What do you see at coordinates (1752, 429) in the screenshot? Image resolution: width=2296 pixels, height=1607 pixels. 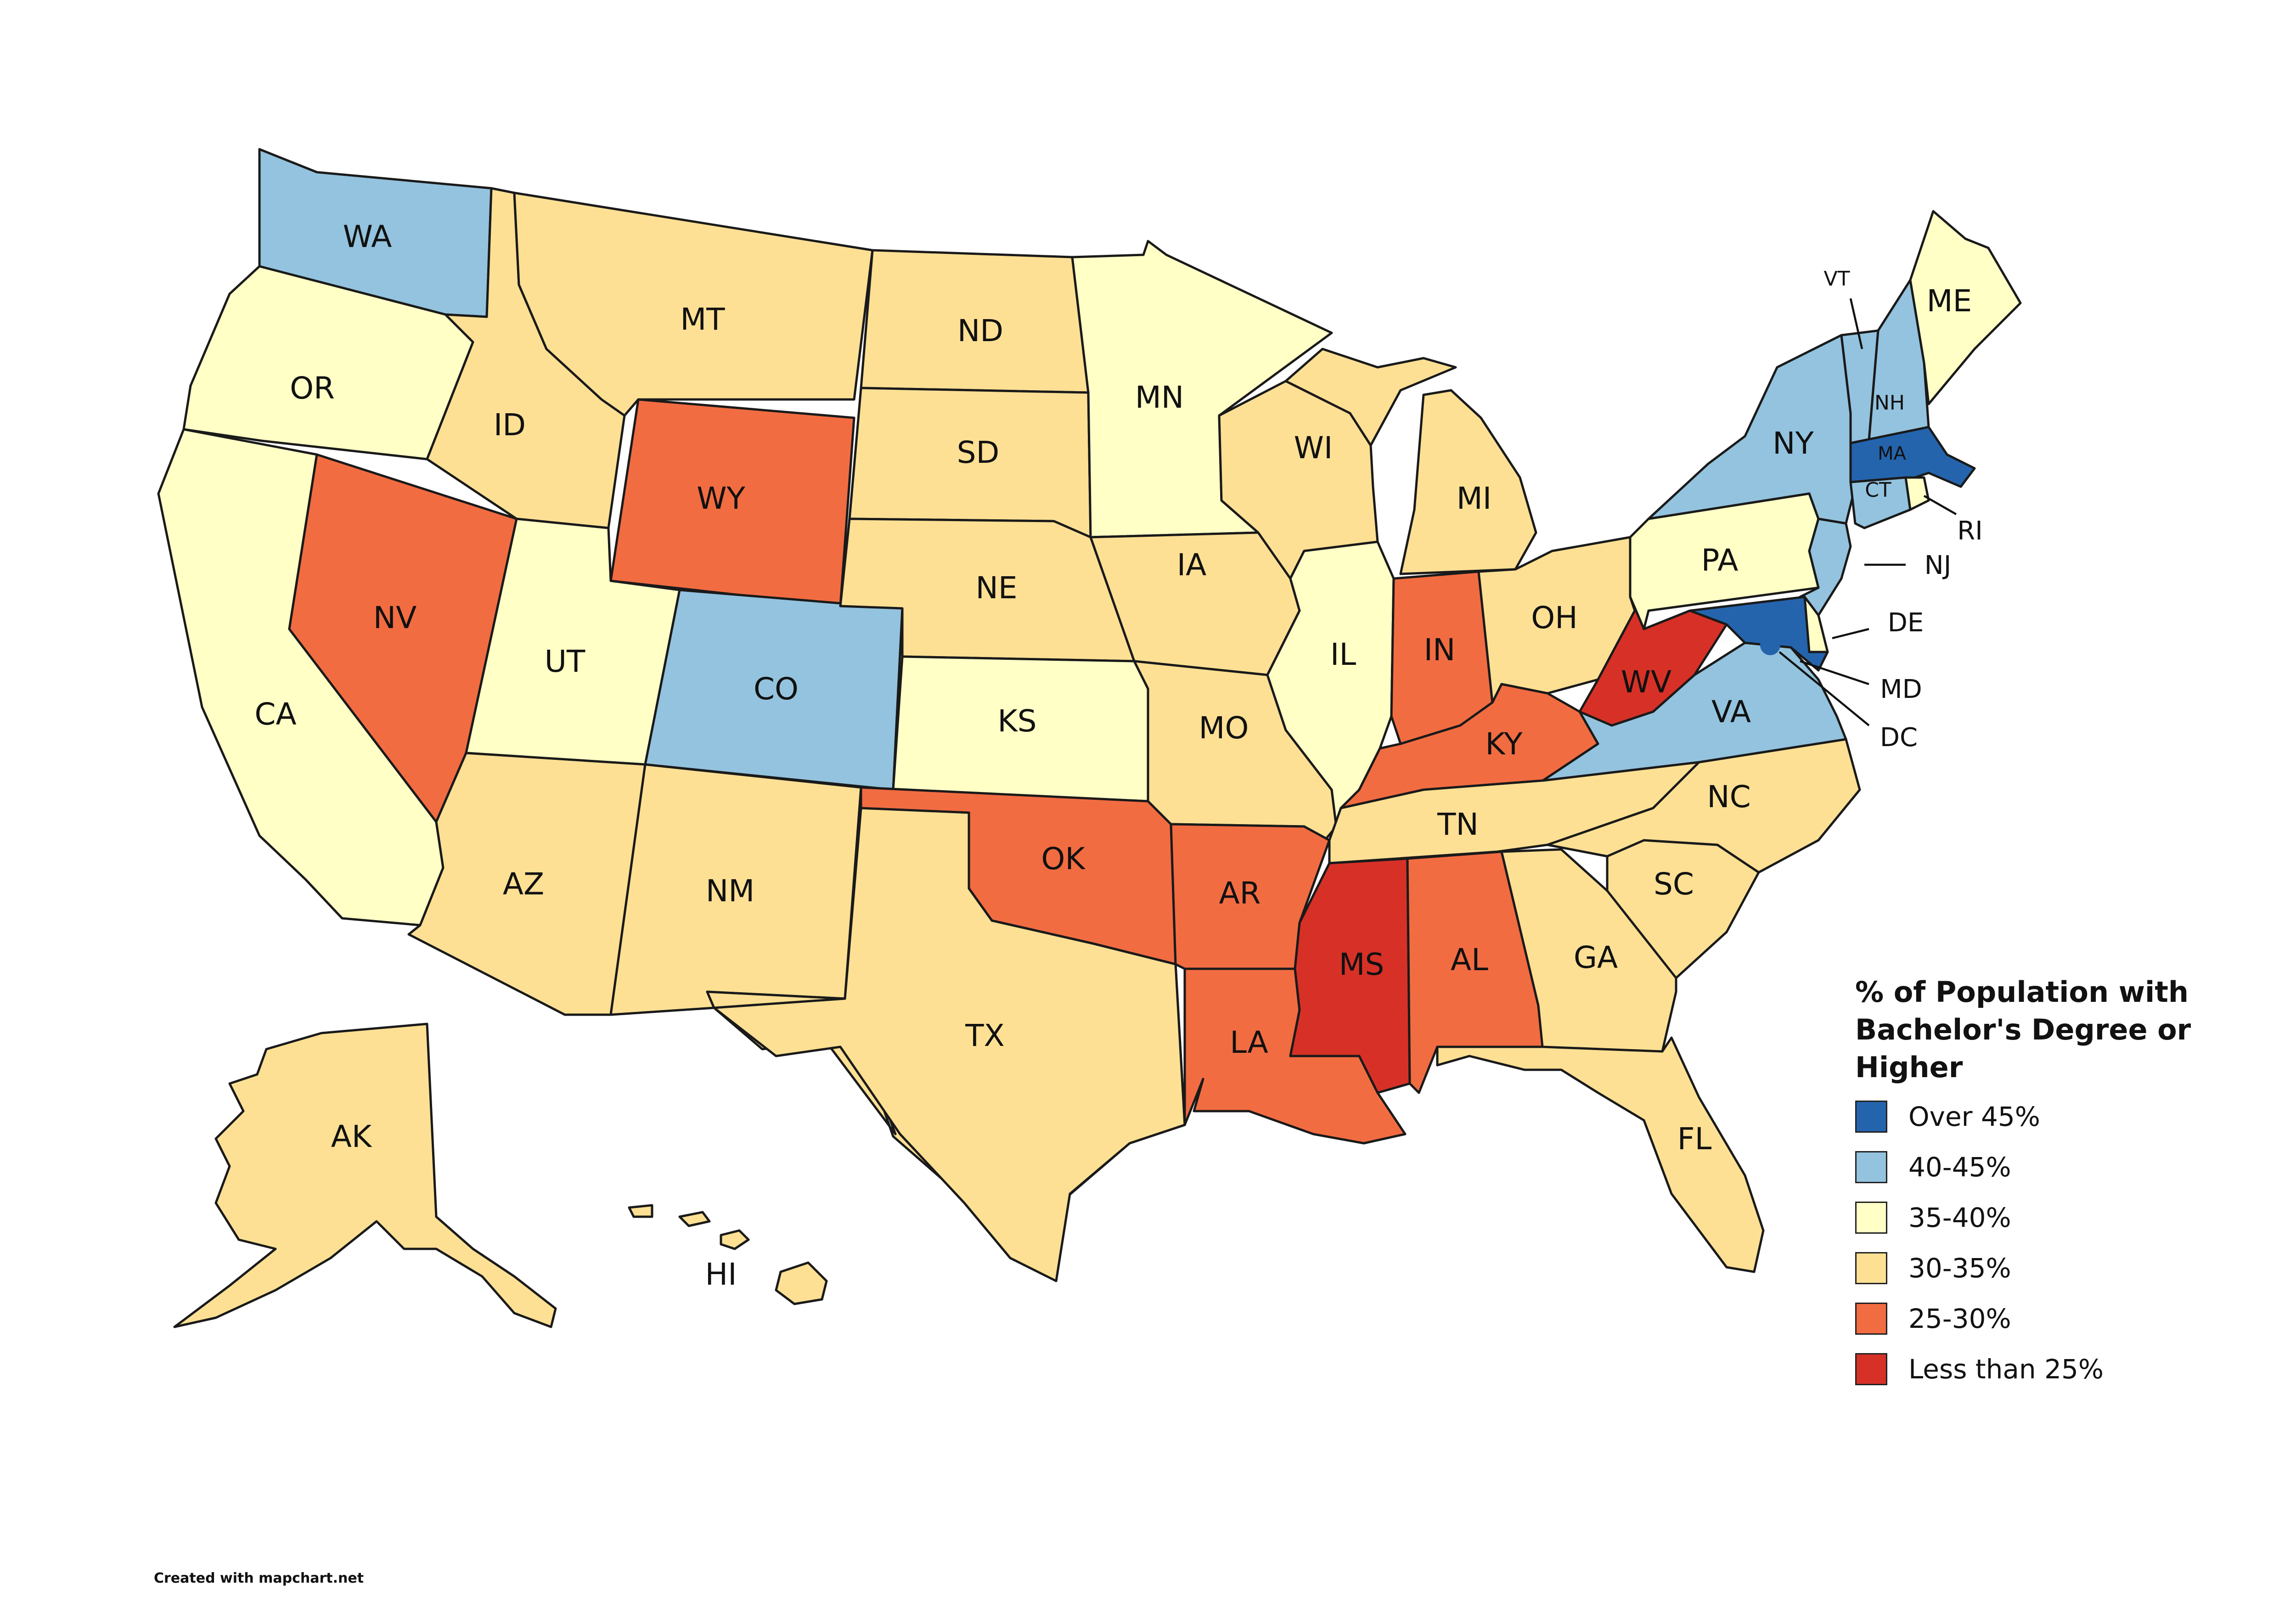 I see `state-ny` at bounding box center [1752, 429].